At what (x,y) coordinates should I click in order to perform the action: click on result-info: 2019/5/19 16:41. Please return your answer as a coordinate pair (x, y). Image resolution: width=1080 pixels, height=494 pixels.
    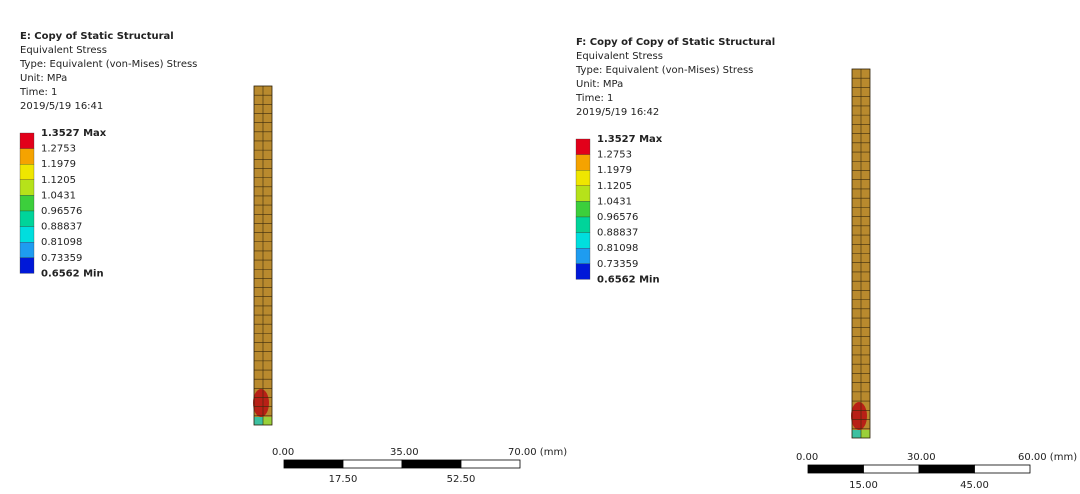
    Looking at the image, I should click on (61, 106).